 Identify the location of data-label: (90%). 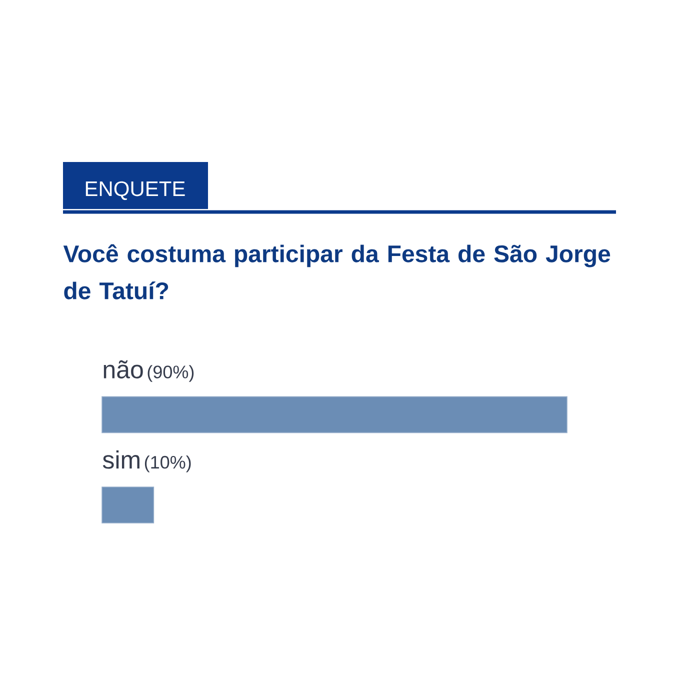
(171, 373).